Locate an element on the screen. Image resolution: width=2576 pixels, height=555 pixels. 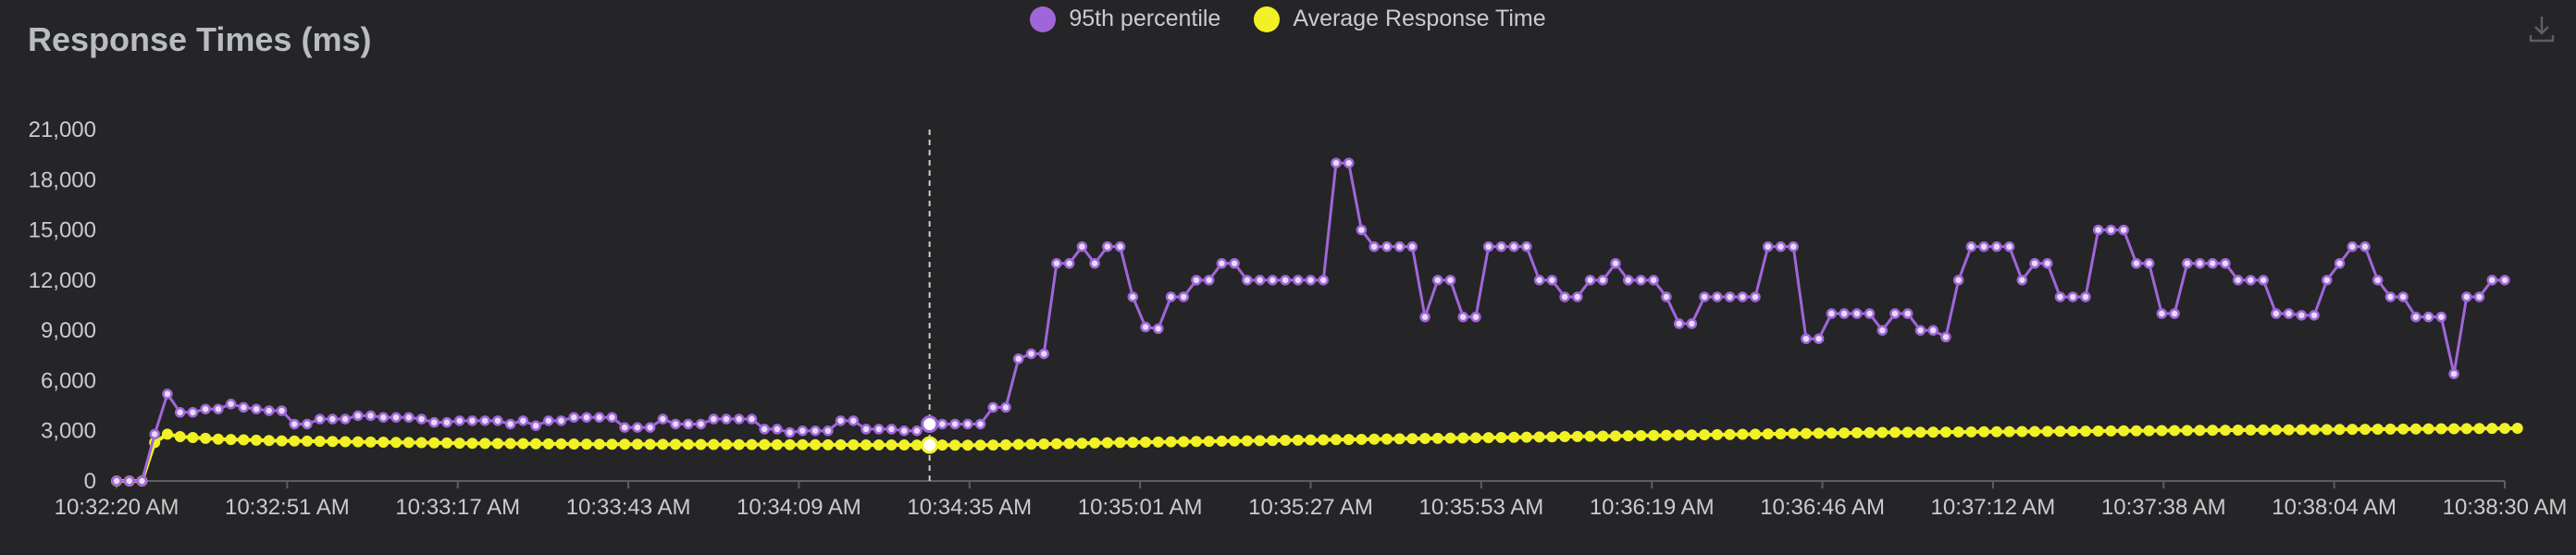
legend-item-p95: 95th percentile is located at coordinates (1125, 19).